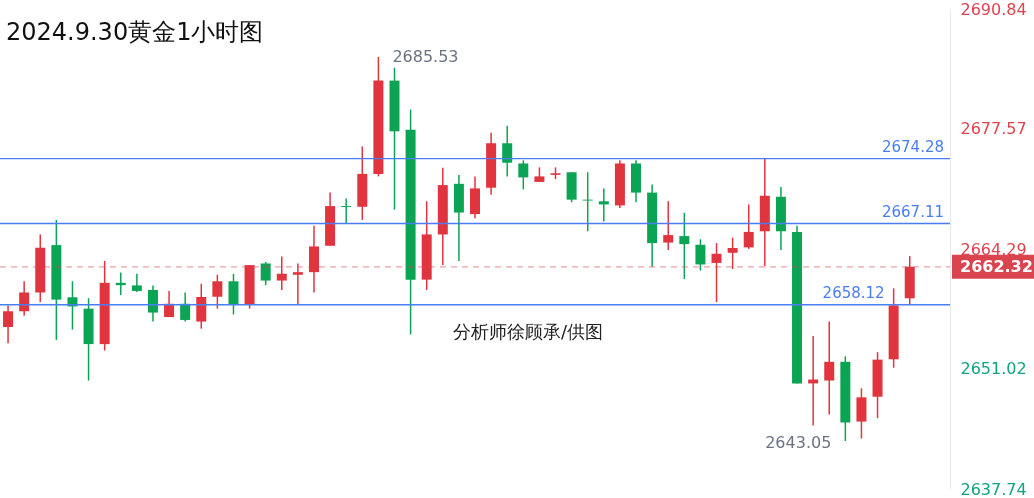  What do you see at coordinates (798, 442) in the screenshot?
I see `annotation: 2643.05` at bounding box center [798, 442].